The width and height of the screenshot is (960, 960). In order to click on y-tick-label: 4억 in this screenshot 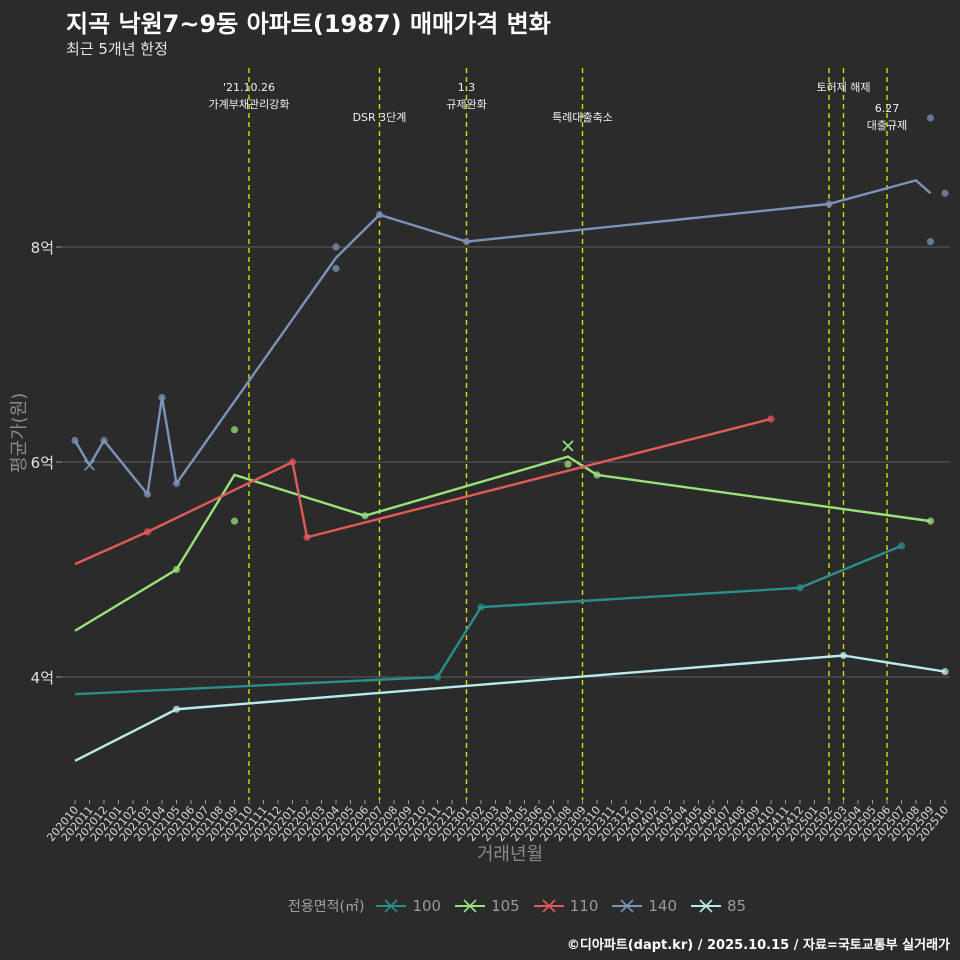, I will do `click(42, 678)`.